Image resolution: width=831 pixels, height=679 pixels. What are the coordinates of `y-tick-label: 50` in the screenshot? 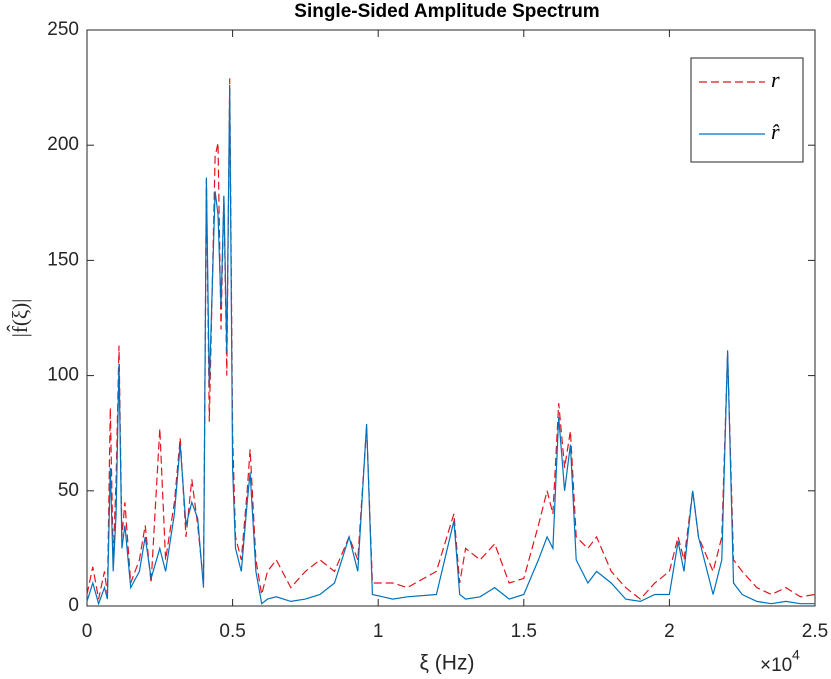 It's located at (68, 490).